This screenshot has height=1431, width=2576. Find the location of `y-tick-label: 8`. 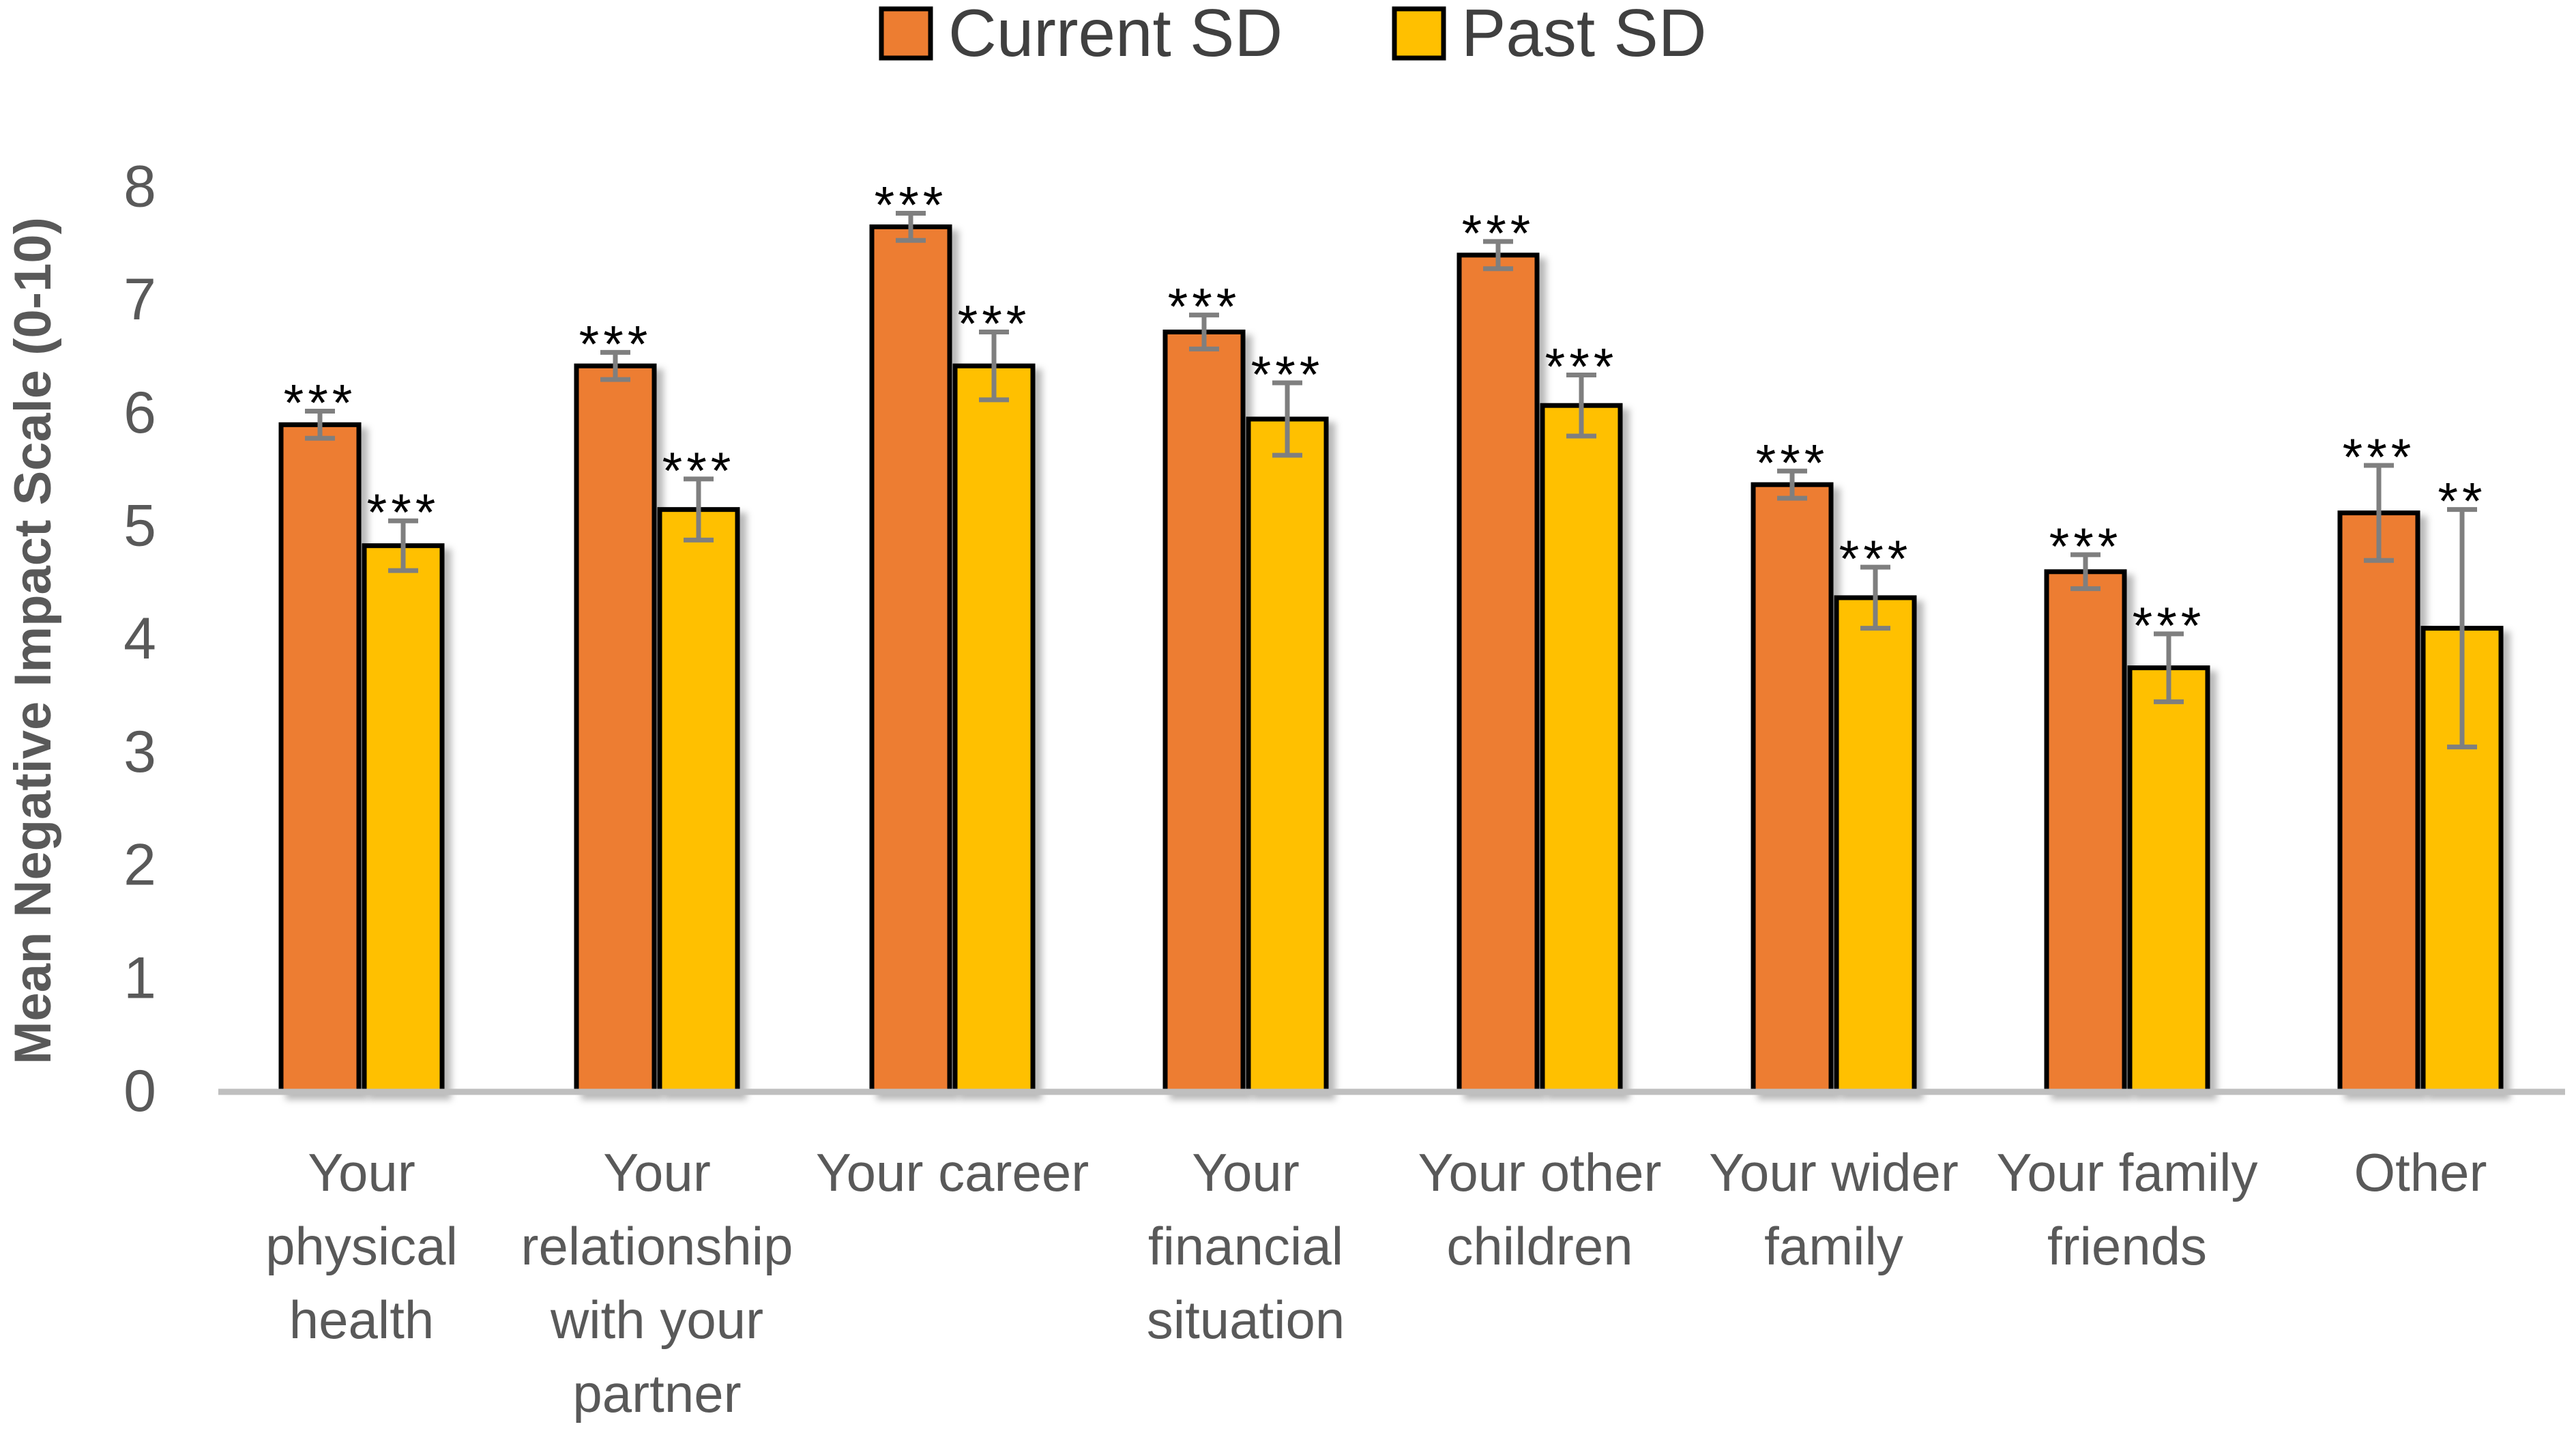

y-tick-label: 8 is located at coordinates (139, 186).